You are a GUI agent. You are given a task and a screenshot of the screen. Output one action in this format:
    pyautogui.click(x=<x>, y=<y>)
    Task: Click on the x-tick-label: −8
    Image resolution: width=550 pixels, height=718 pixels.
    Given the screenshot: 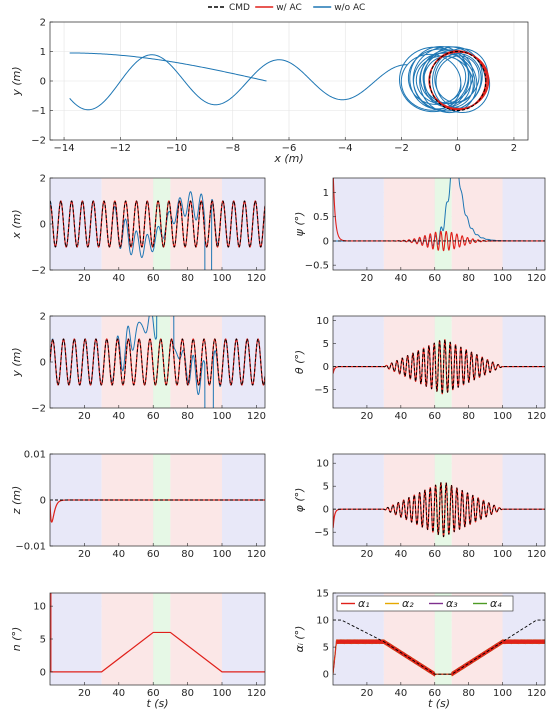 What is the action you would take?
    pyautogui.click(x=232, y=148)
    